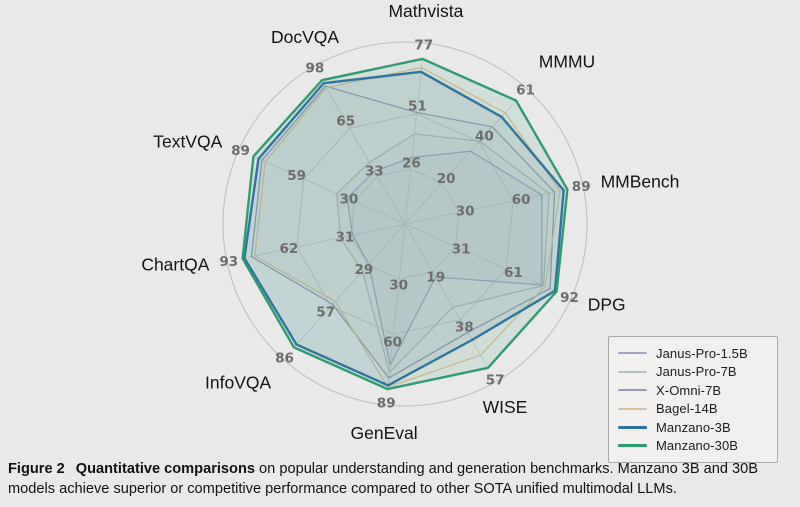  Describe the element at coordinates (345, 237) in the screenshot. I see `tick-label-chartqa-31: 31` at that location.